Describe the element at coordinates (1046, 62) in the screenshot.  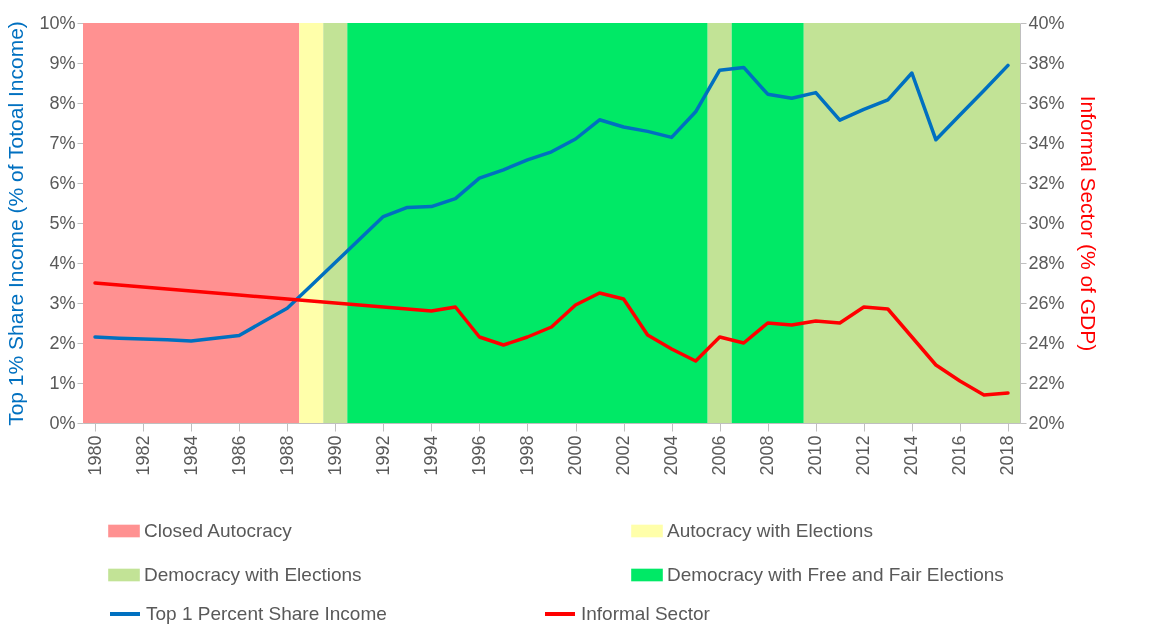
I see `y2-tick-label: 38%` at that location.